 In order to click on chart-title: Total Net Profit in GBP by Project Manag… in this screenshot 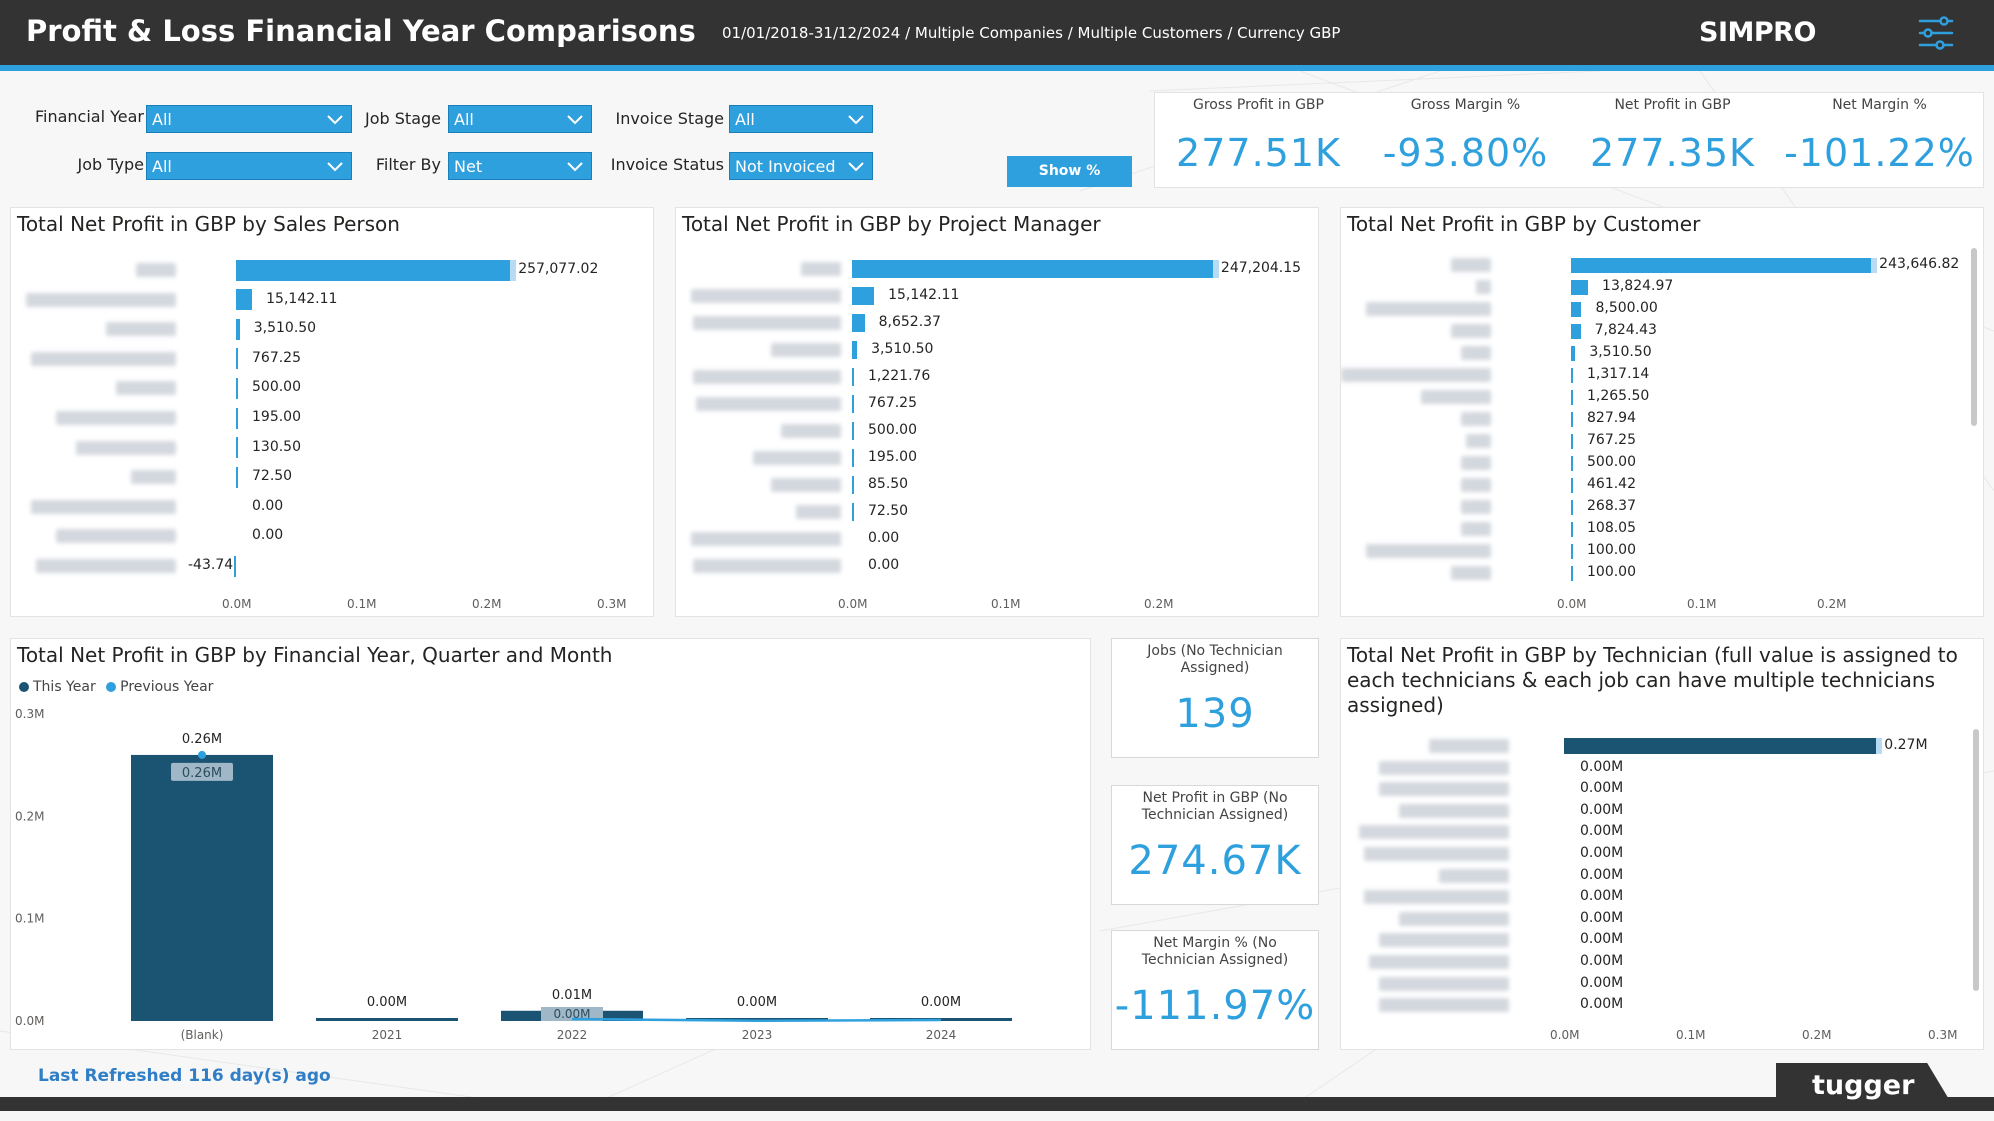, I will do `click(891, 224)`.